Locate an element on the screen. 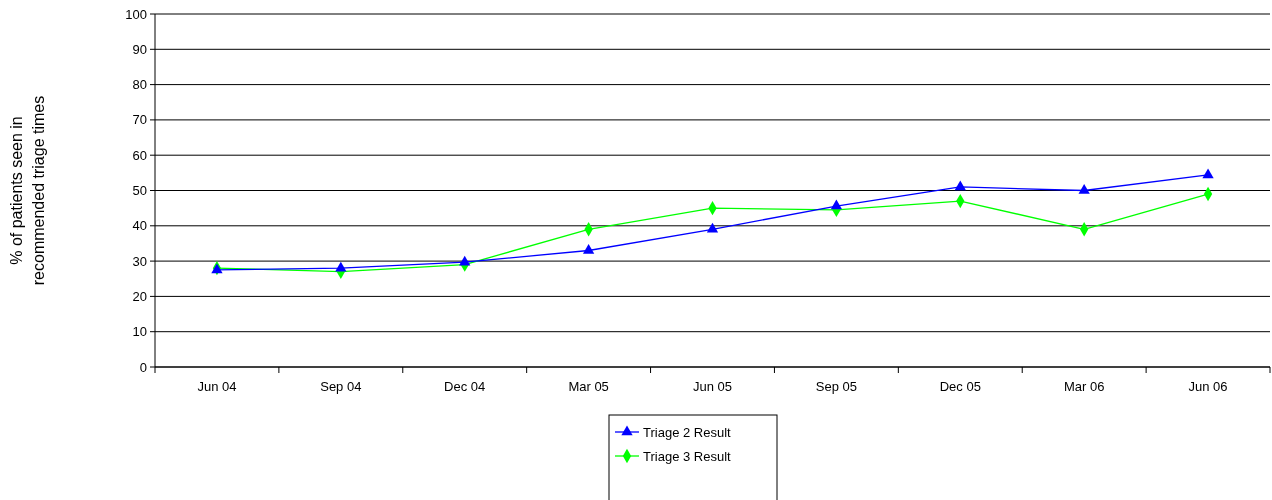  x-tick-label: Dec 05 is located at coordinates (960, 386).